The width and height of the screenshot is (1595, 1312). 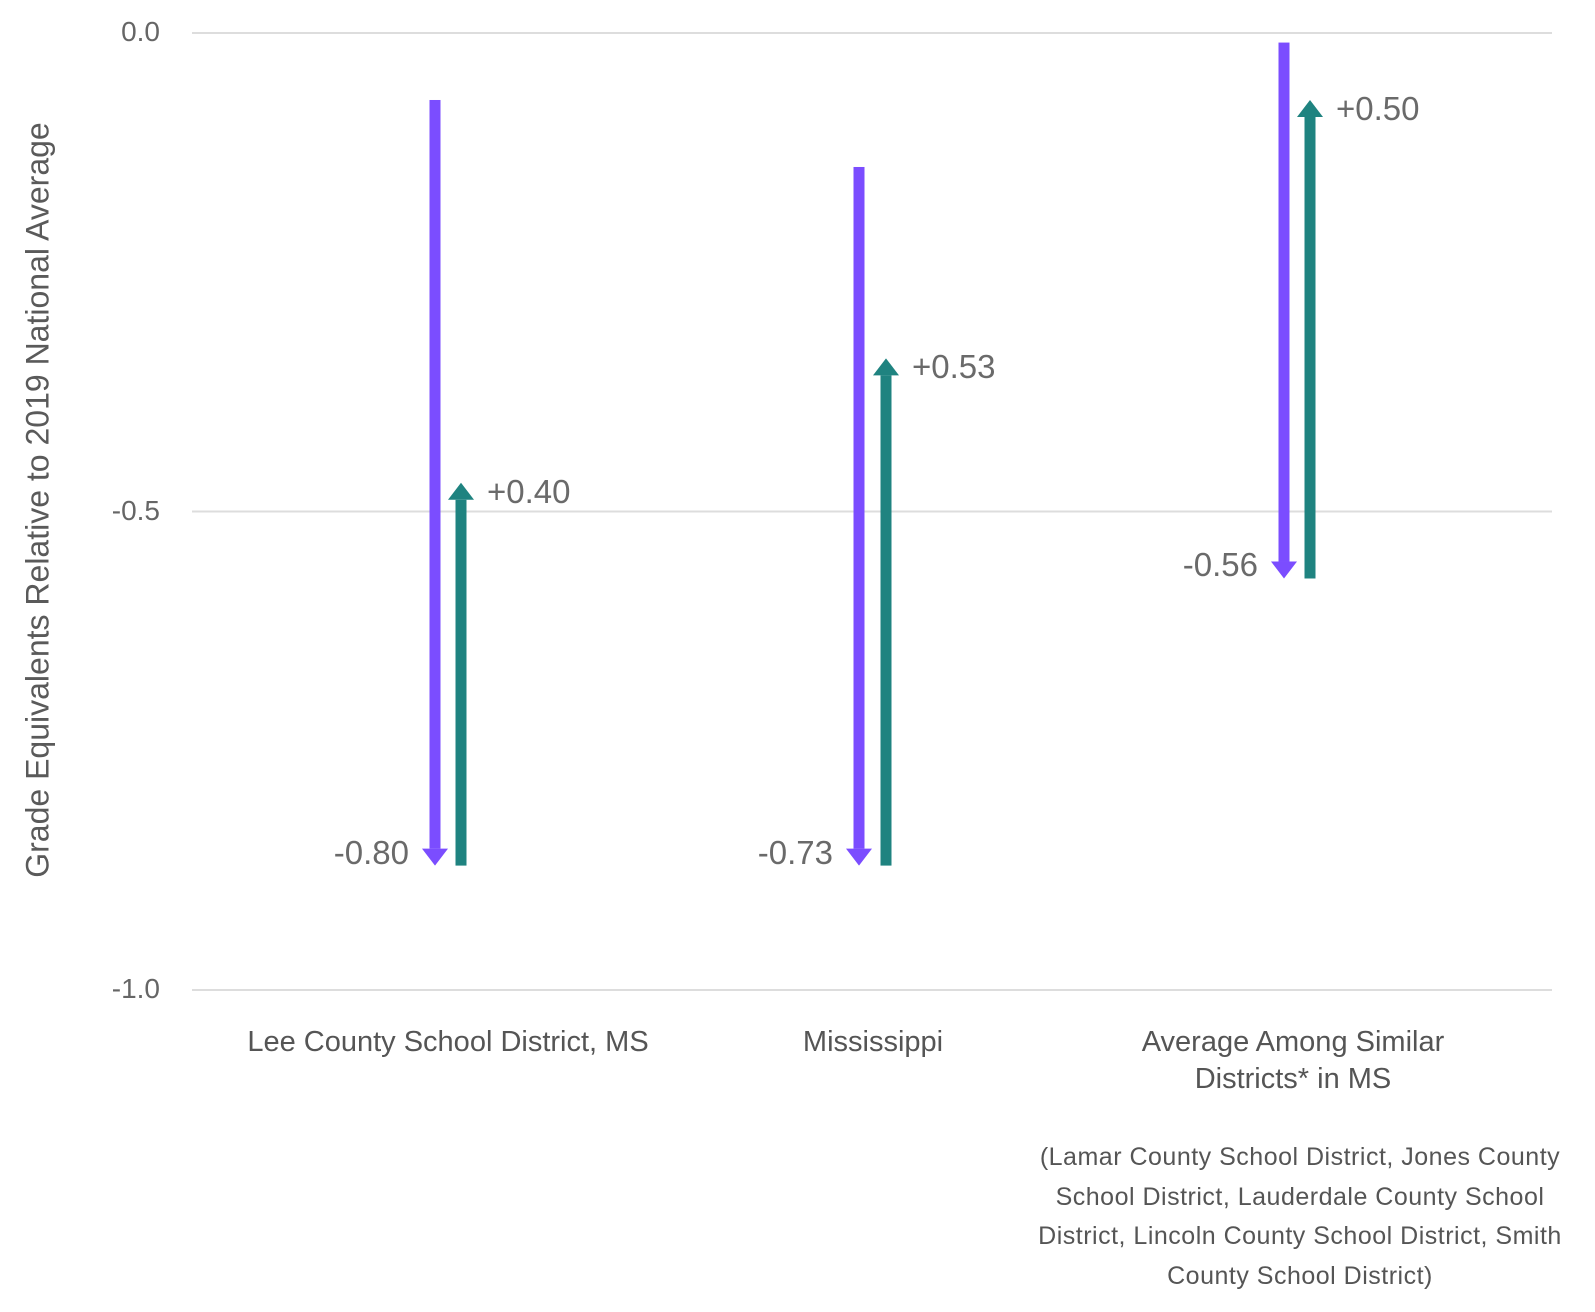 I want to click on y-tick-label: -0.5, so click(x=135, y=510).